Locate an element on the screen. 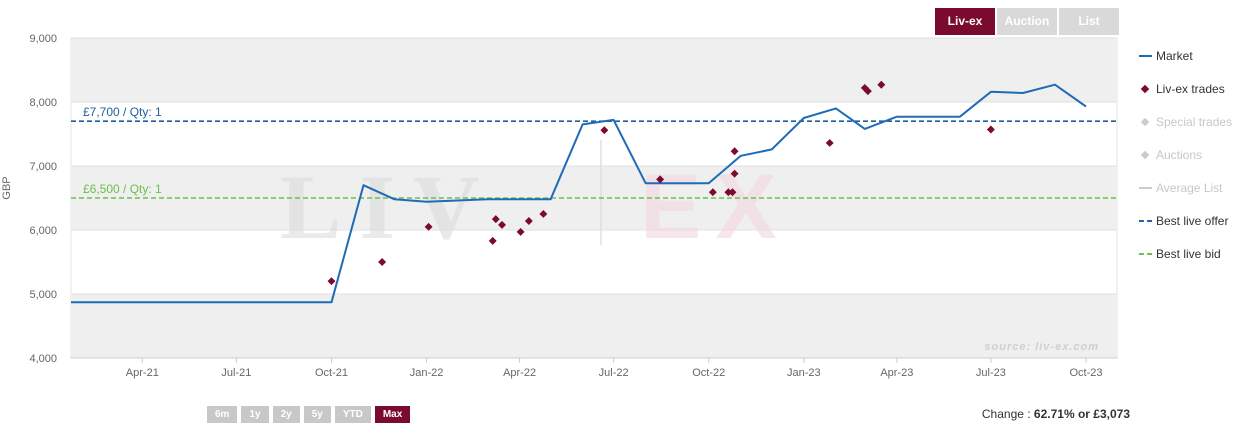  legend-label: Best live offer is located at coordinates (1192, 220).